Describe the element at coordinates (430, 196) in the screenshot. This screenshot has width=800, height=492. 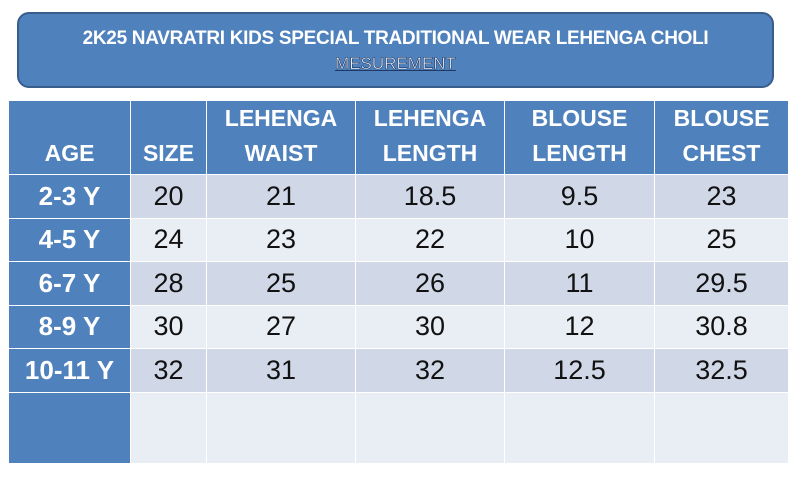
I see `value-cell: 18.5` at that location.